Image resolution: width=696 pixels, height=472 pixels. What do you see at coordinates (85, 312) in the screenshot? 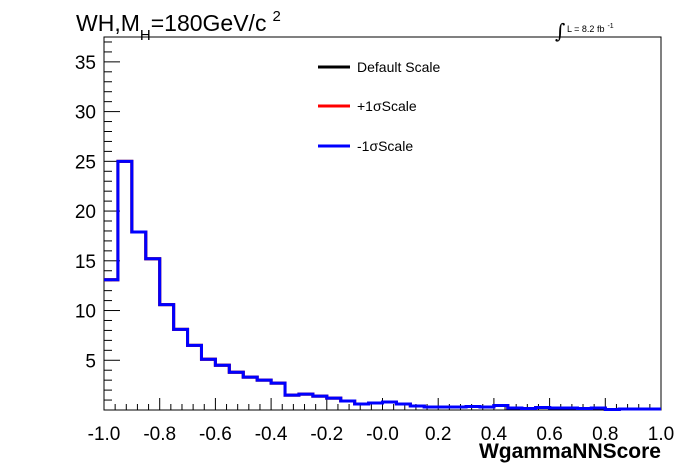
I see `y-tick-label: 10` at bounding box center [85, 312].